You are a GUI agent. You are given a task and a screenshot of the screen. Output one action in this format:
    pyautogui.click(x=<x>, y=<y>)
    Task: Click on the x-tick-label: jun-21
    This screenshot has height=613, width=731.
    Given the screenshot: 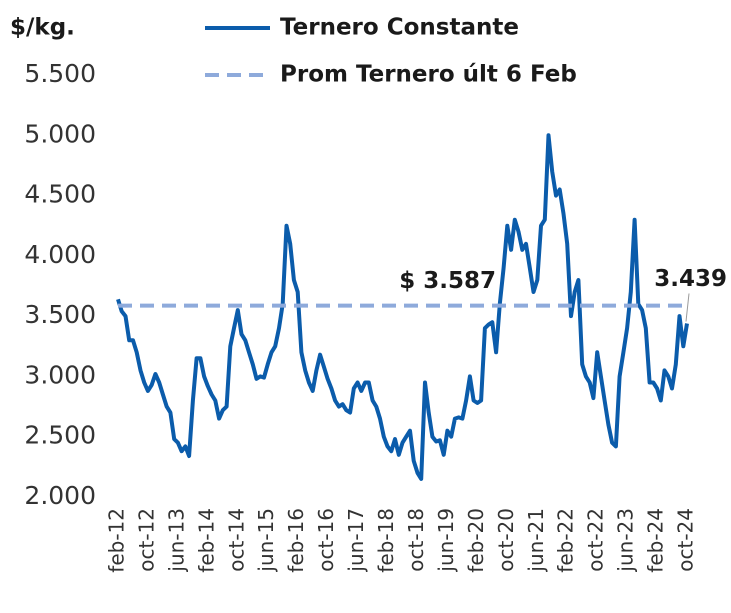 What is the action you would take?
    pyautogui.click(x=536, y=540)
    